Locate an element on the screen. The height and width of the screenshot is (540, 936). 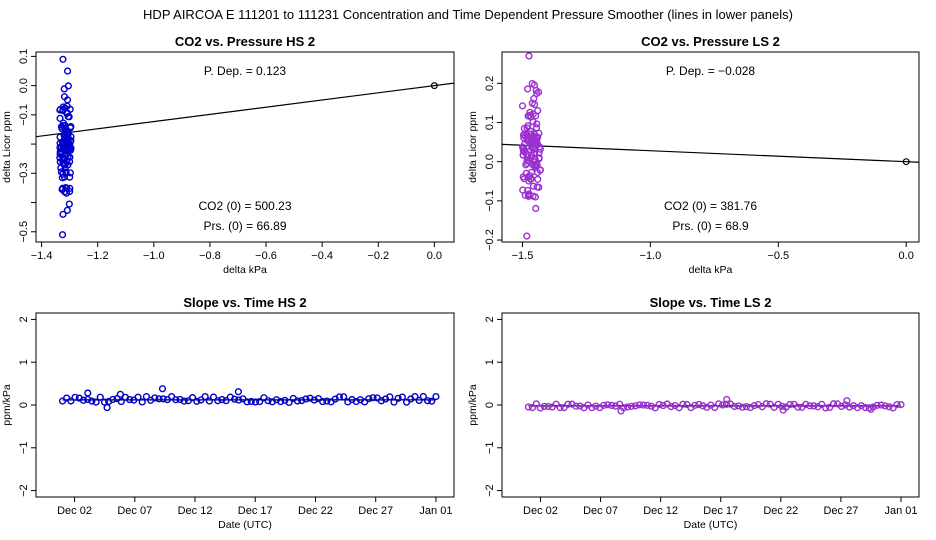
y-tick-label: −0.3 is located at coordinates (24, 173).